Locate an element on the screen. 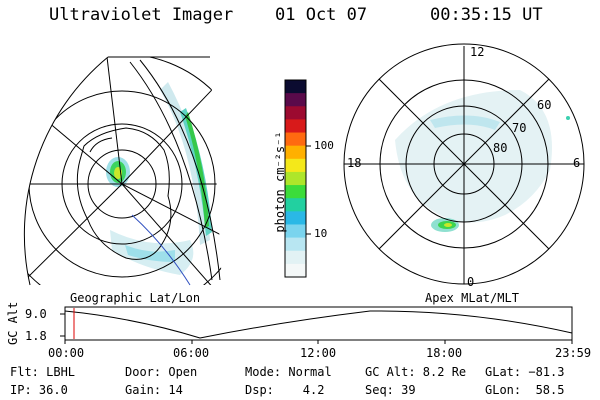 Image resolution: width=600 pixels, height=400 pixels. status-flt: Flt: LBHL is located at coordinates (43, 372).